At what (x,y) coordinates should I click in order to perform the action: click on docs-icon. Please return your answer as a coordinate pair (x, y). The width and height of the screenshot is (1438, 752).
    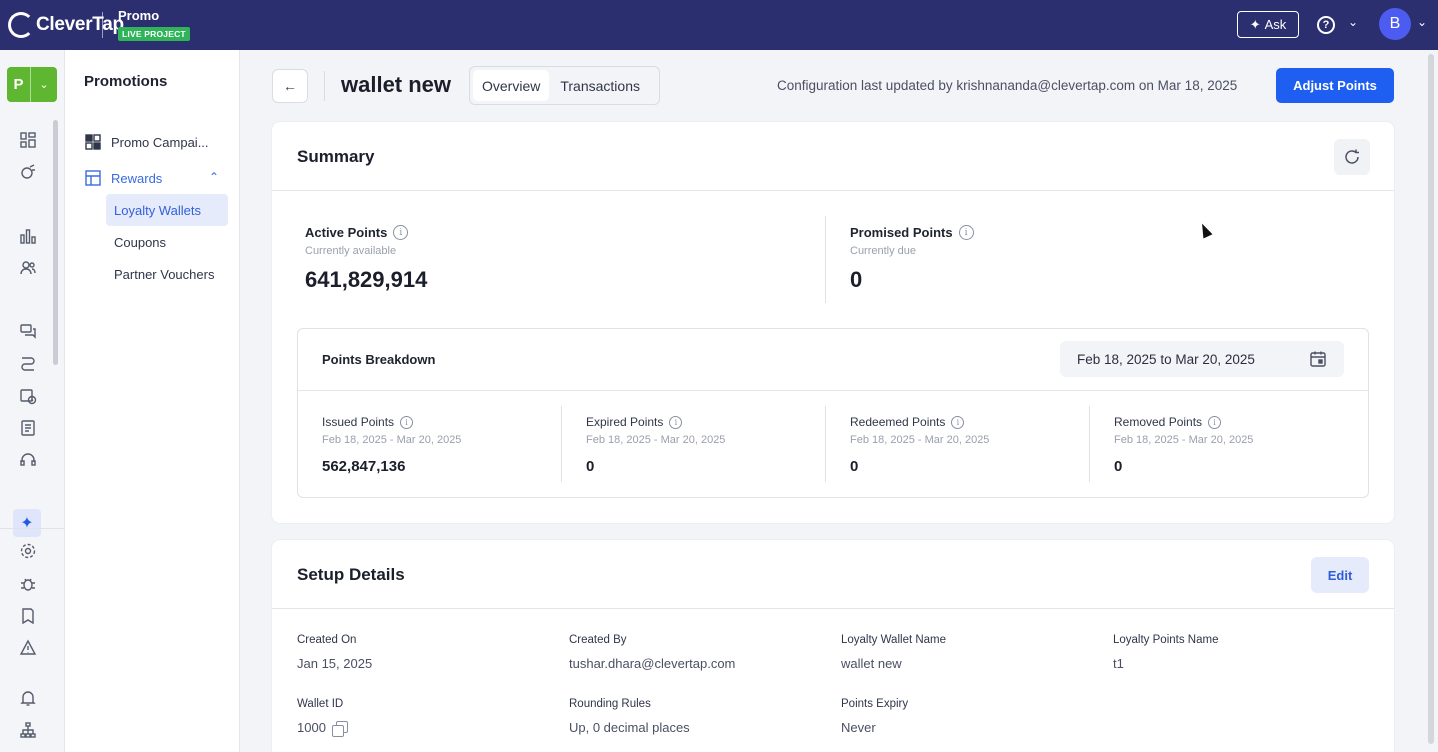
    Looking at the image, I should click on (28, 616).